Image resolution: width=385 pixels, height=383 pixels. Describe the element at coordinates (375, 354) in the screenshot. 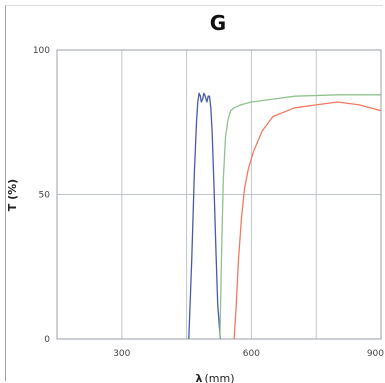

I see `x-tick-label: 900` at that location.